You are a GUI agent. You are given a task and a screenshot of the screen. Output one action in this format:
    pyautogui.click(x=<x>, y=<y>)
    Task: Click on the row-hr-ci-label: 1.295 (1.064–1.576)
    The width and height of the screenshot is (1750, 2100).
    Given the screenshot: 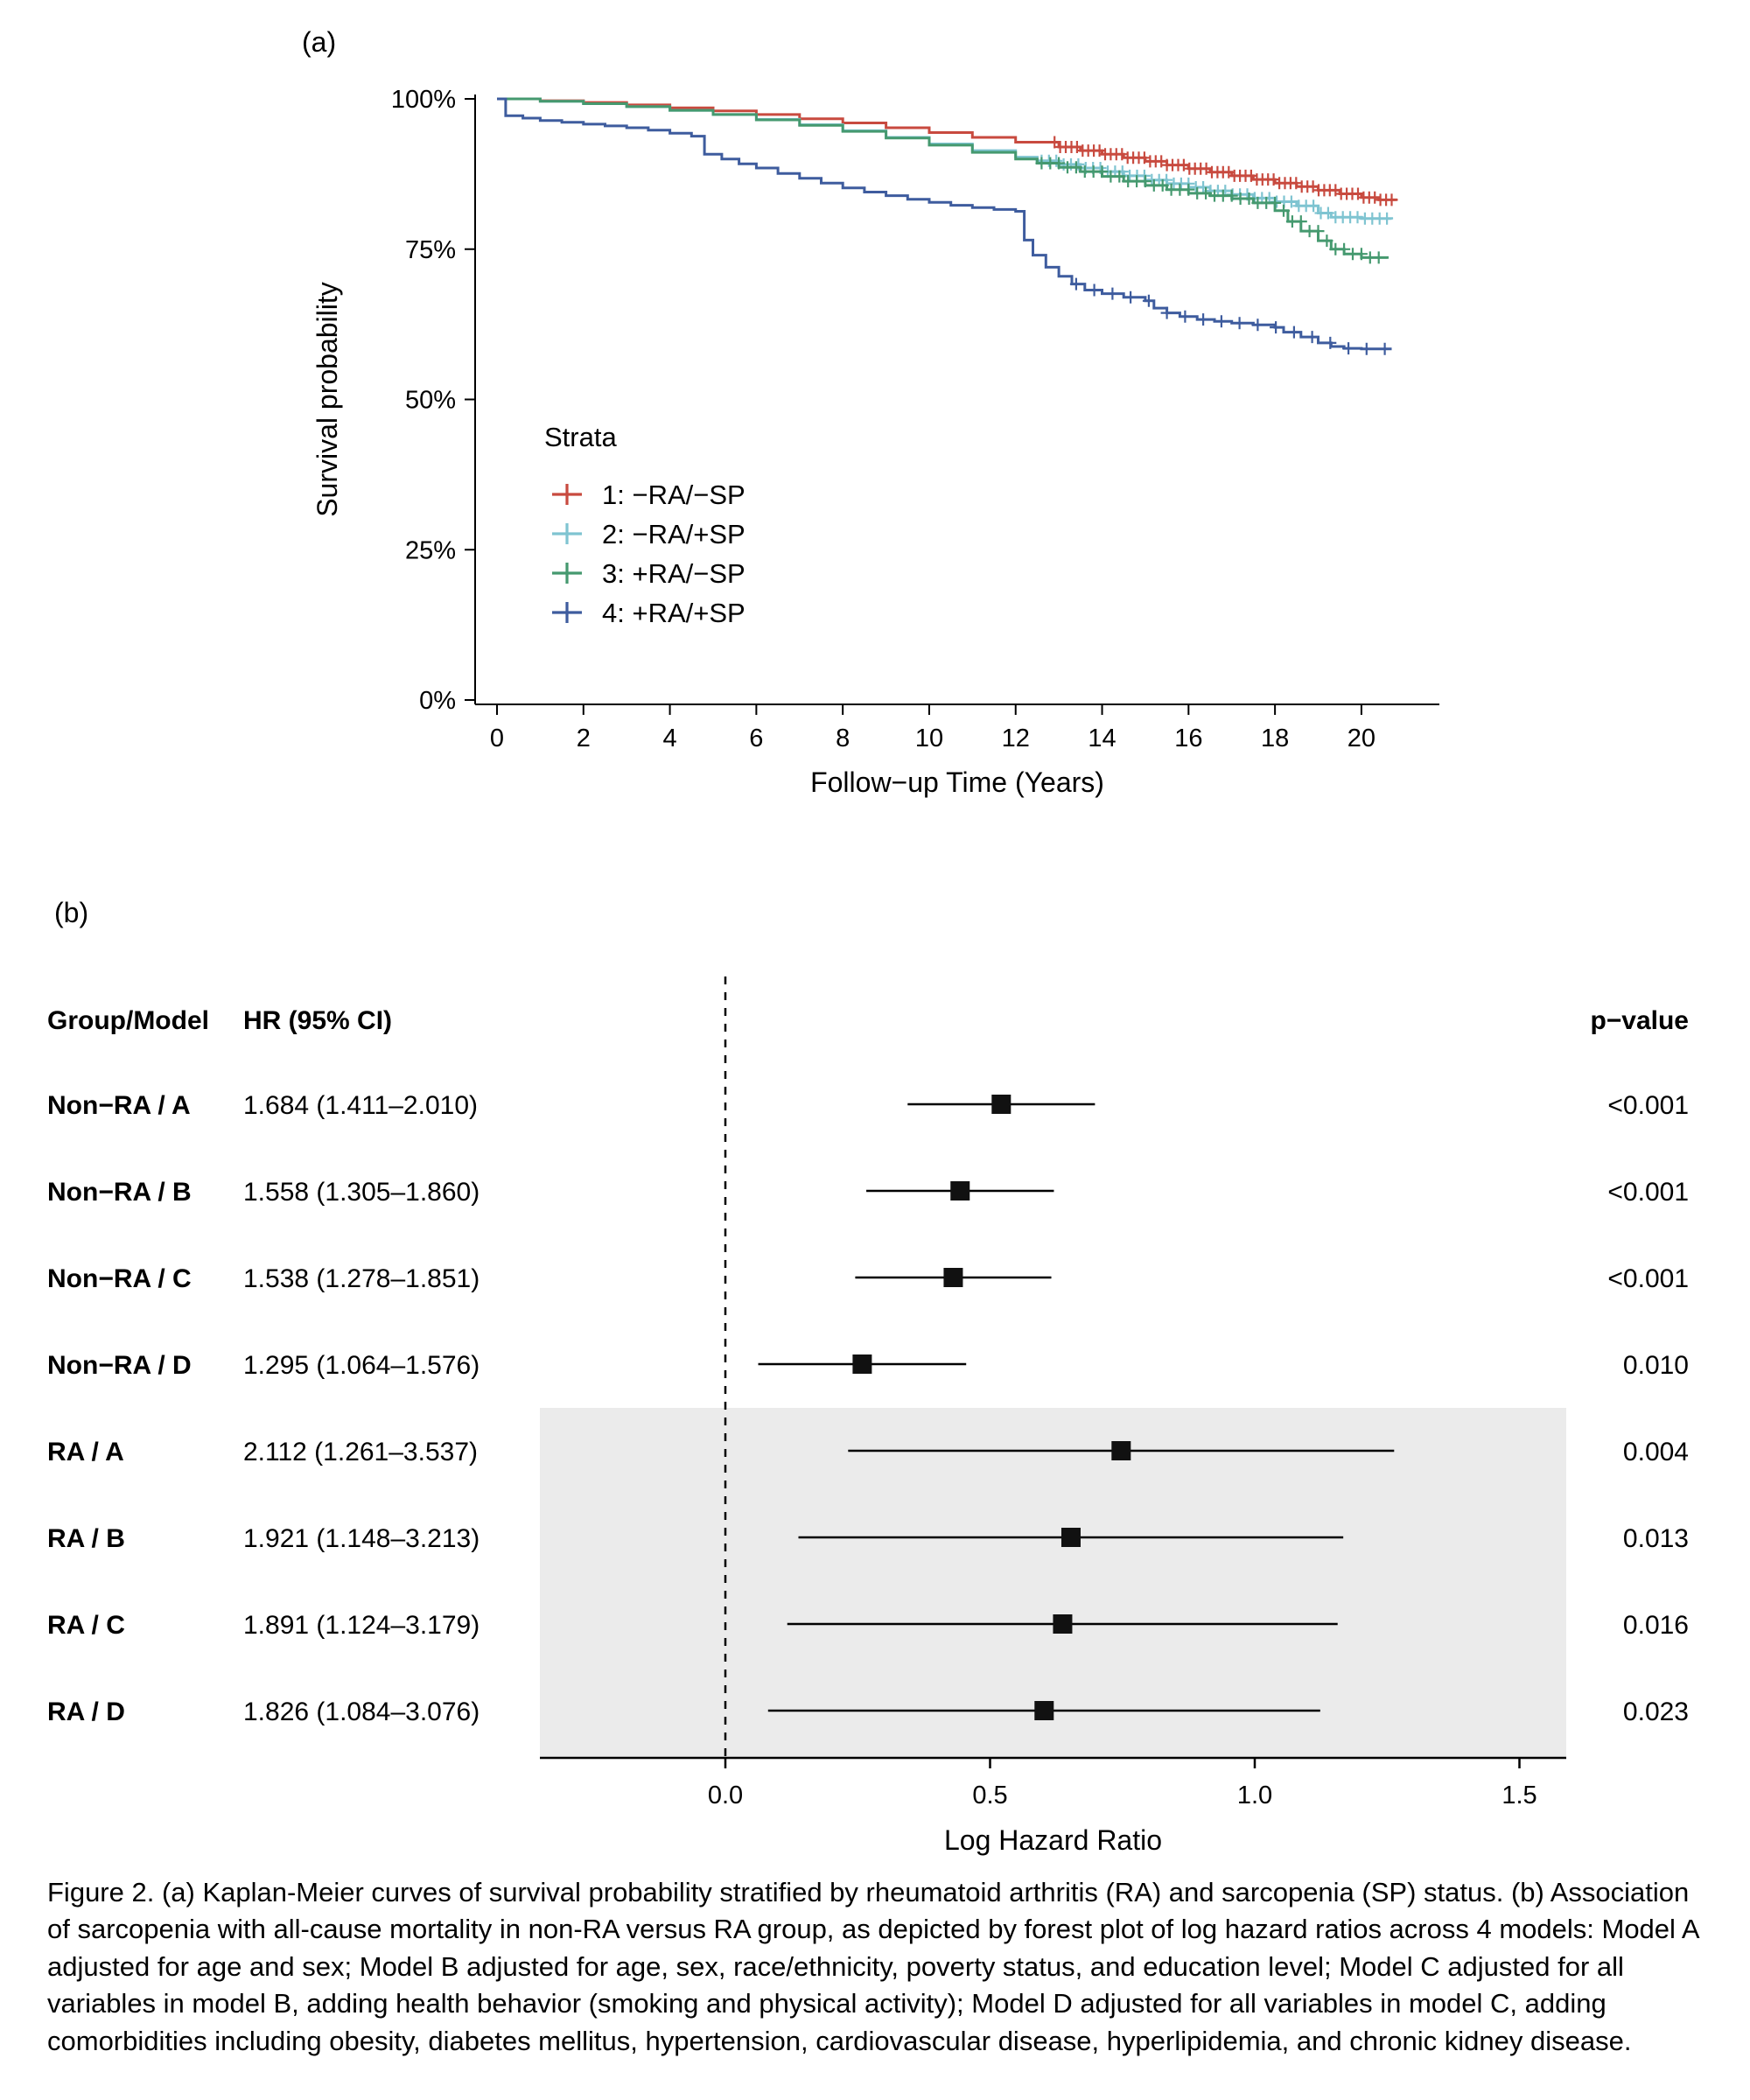 What is the action you would take?
    pyautogui.click(x=361, y=1365)
    